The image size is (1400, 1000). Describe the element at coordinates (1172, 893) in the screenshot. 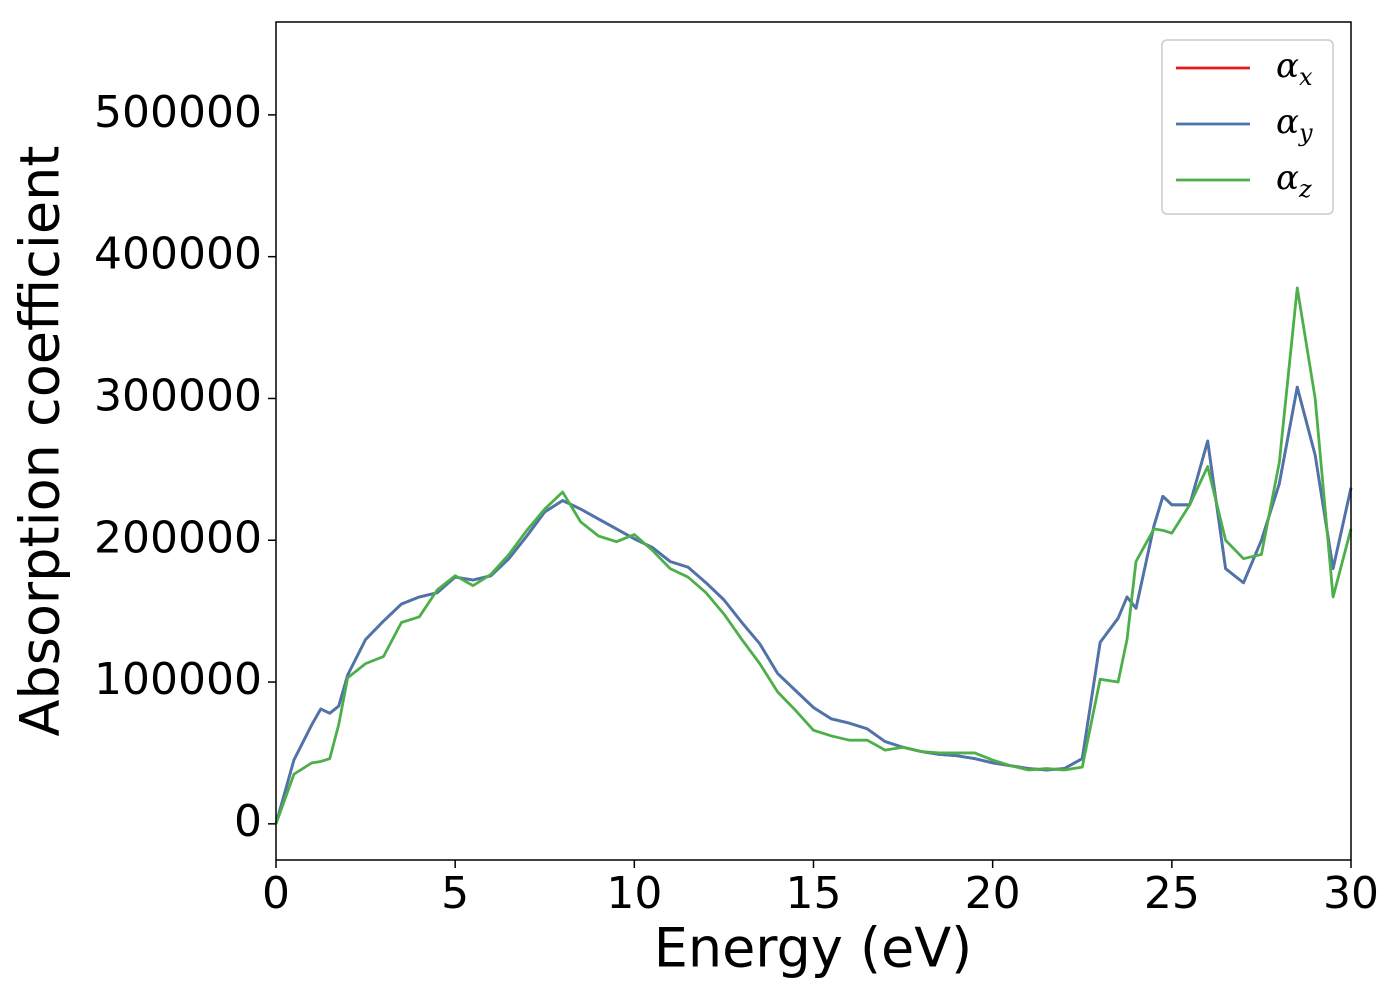

I see `x-tick-label: 25` at that location.